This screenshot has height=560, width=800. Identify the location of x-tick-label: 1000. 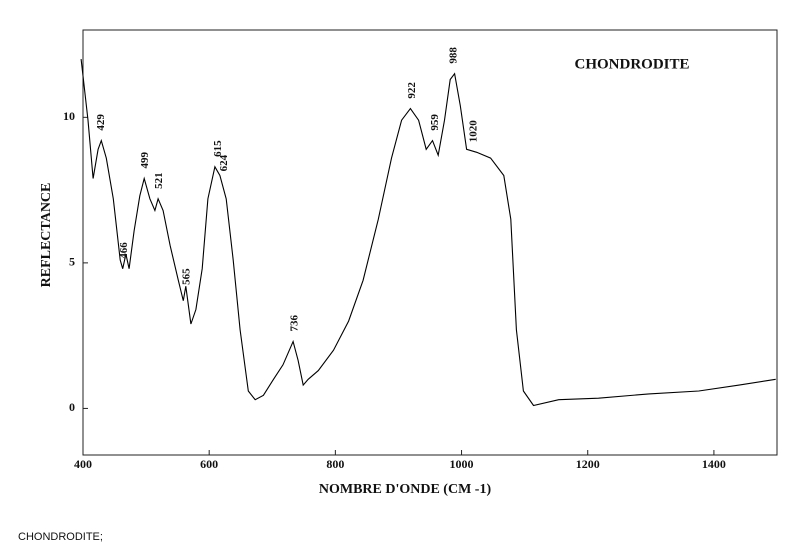
(462, 464).